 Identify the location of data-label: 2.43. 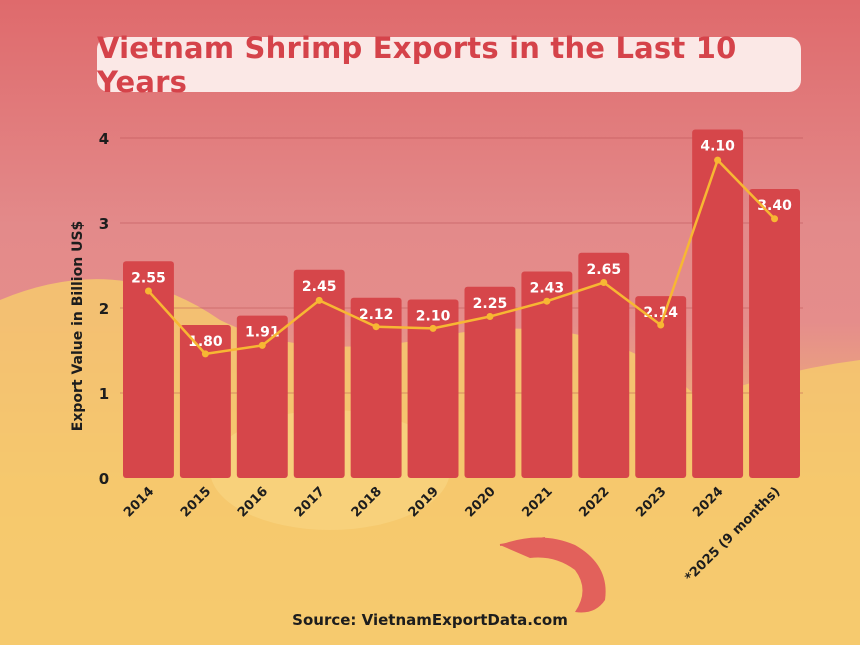
(547, 288).